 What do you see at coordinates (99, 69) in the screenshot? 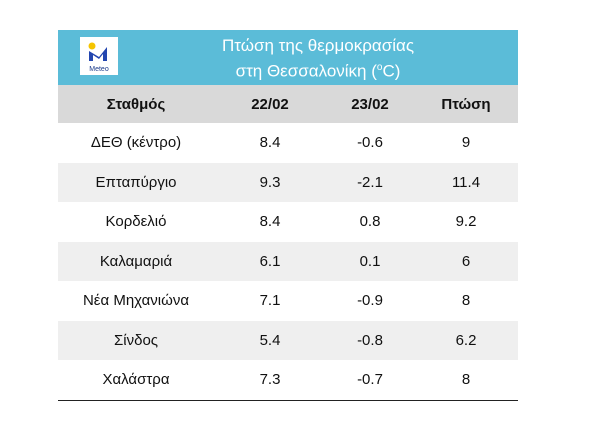
I see `logo-text: Meteo` at bounding box center [99, 69].